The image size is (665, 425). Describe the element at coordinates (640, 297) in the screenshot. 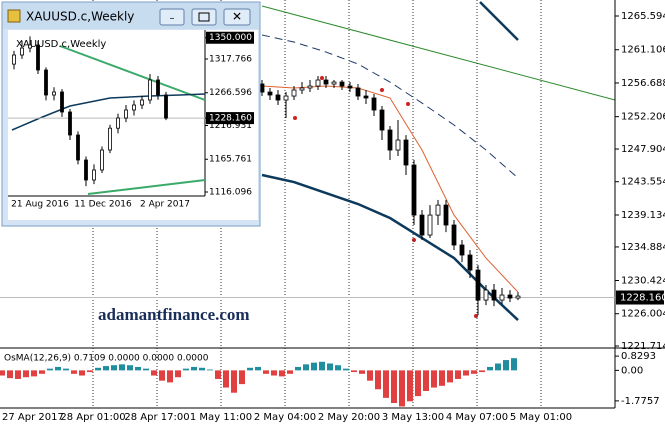

I see `current-price-box` at that location.